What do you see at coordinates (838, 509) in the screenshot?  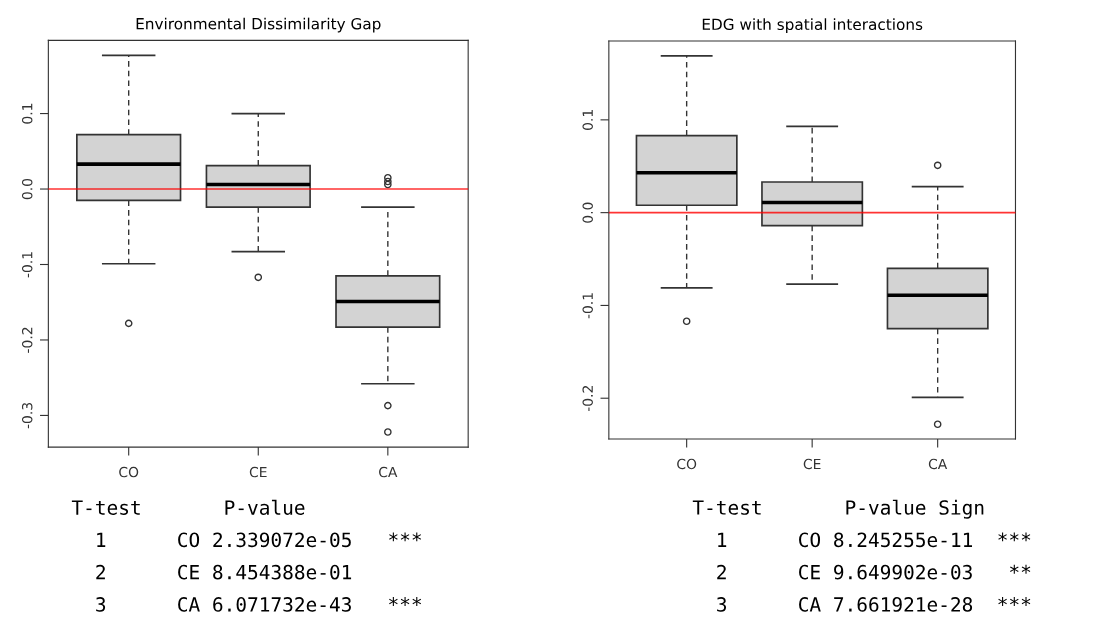 I see `text: T-test P-value Sign` at bounding box center [838, 509].